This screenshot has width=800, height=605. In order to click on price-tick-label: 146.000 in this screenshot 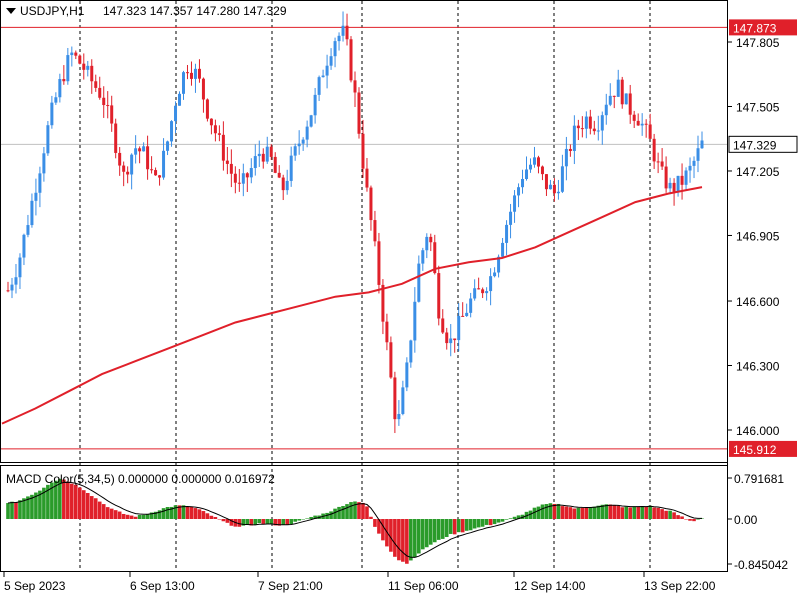, I will do `click(758, 431)`.